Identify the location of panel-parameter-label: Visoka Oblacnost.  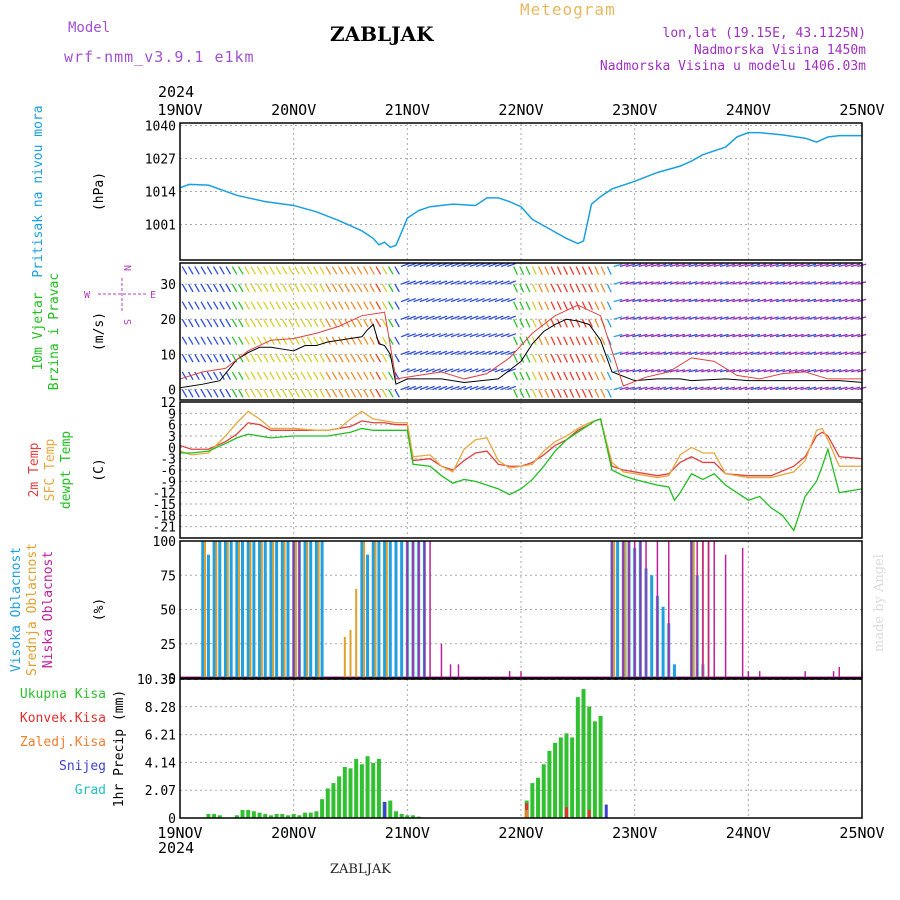
(16, 609).